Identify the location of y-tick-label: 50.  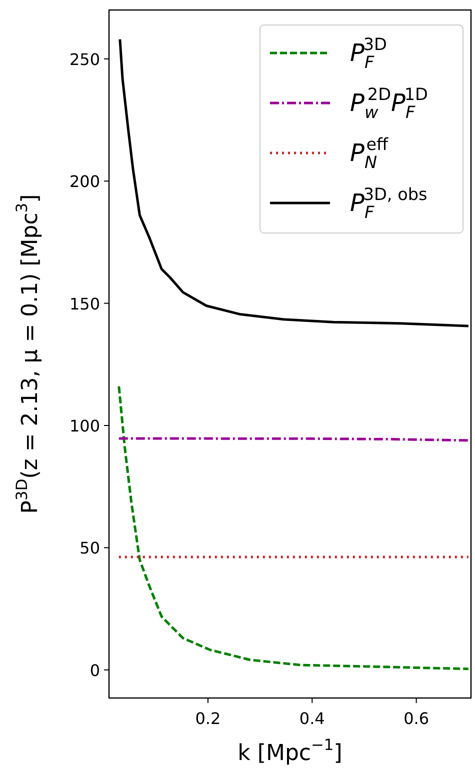
(90, 548).